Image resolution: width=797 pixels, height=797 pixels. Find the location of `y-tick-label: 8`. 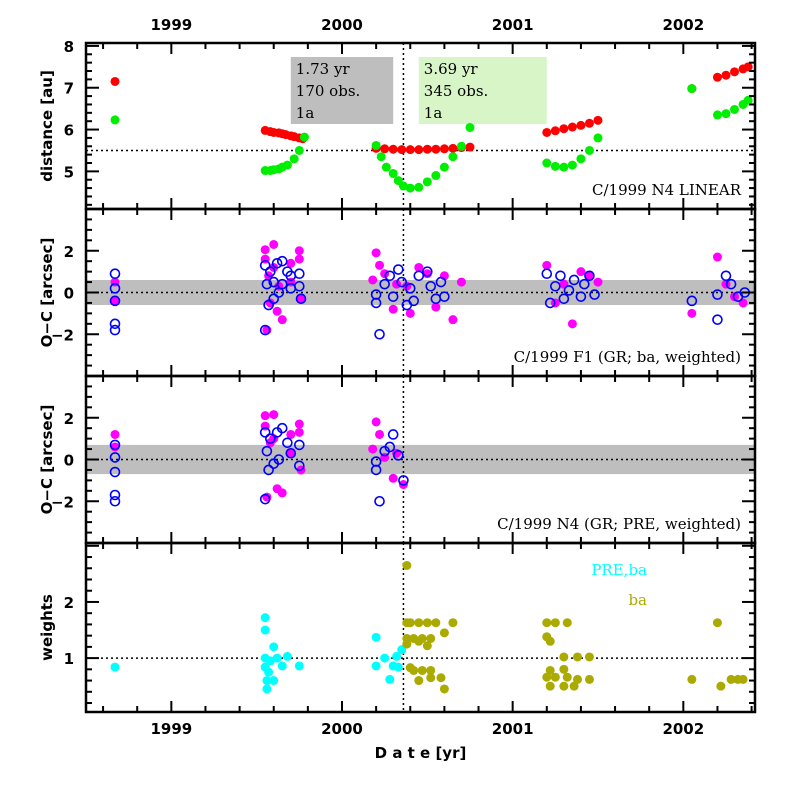

y-tick-label: 8 is located at coordinates (69, 47).